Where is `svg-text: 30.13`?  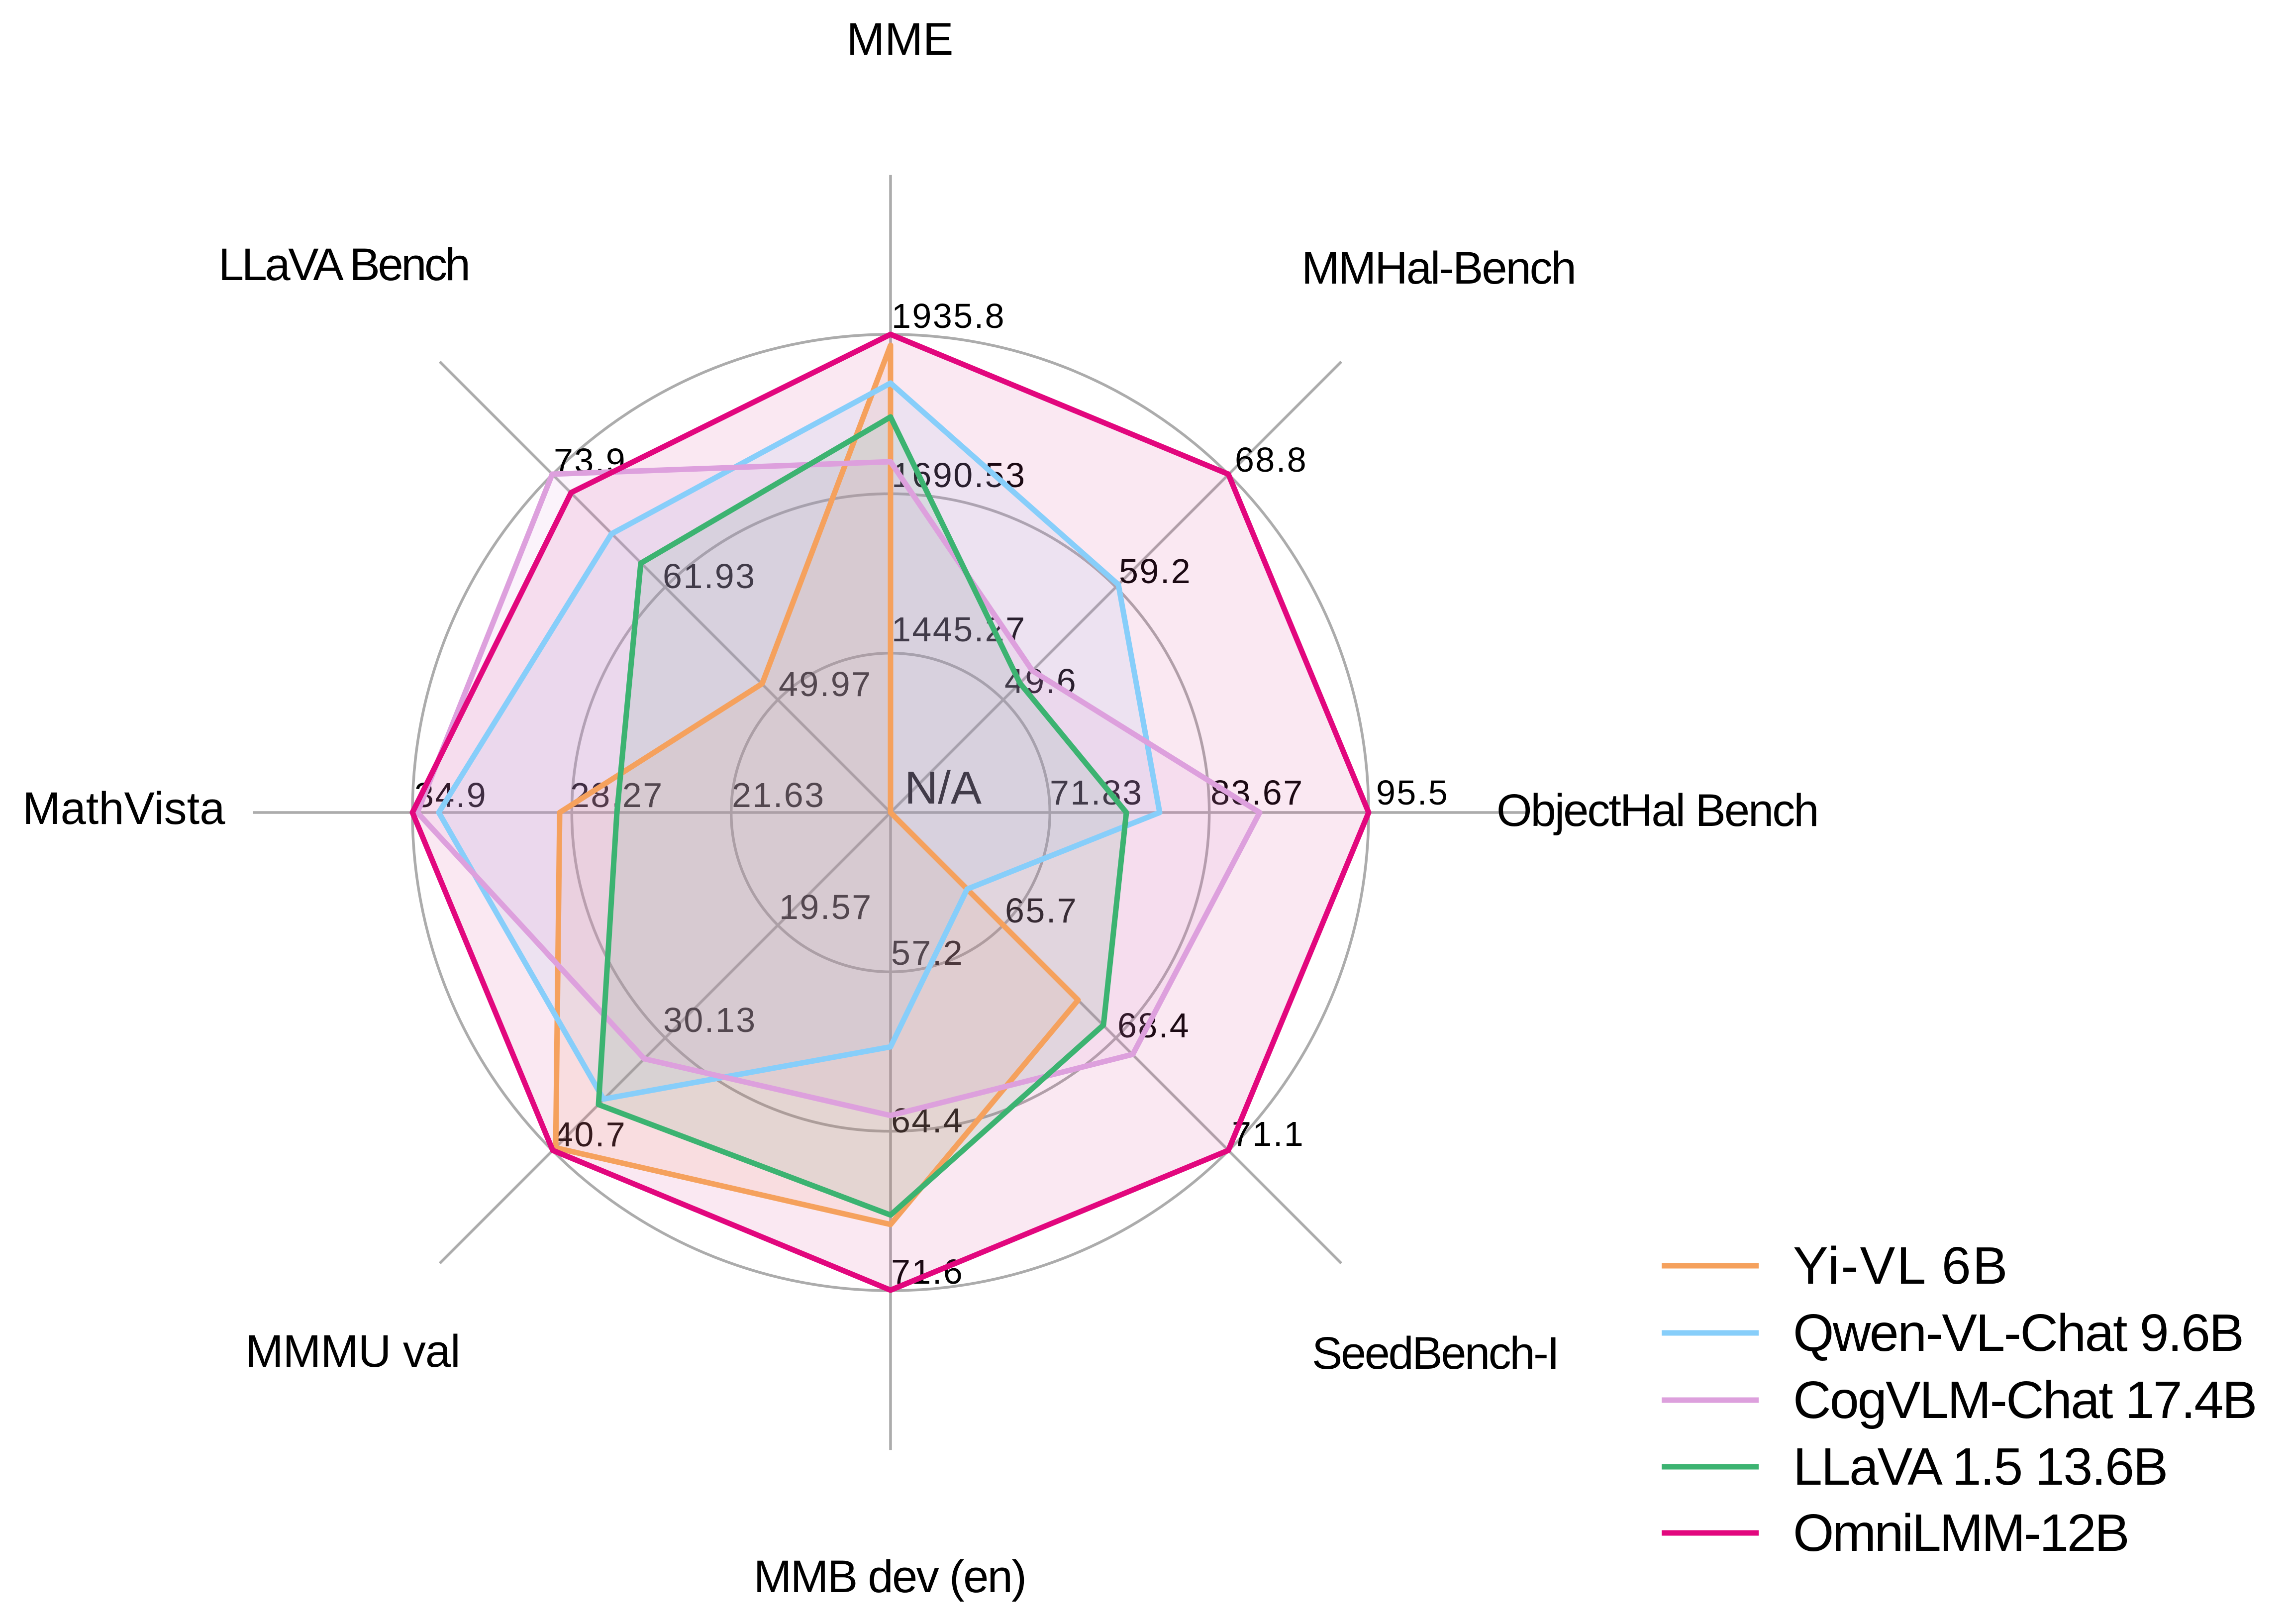
svg-text: 30.13 is located at coordinates (710, 1020).